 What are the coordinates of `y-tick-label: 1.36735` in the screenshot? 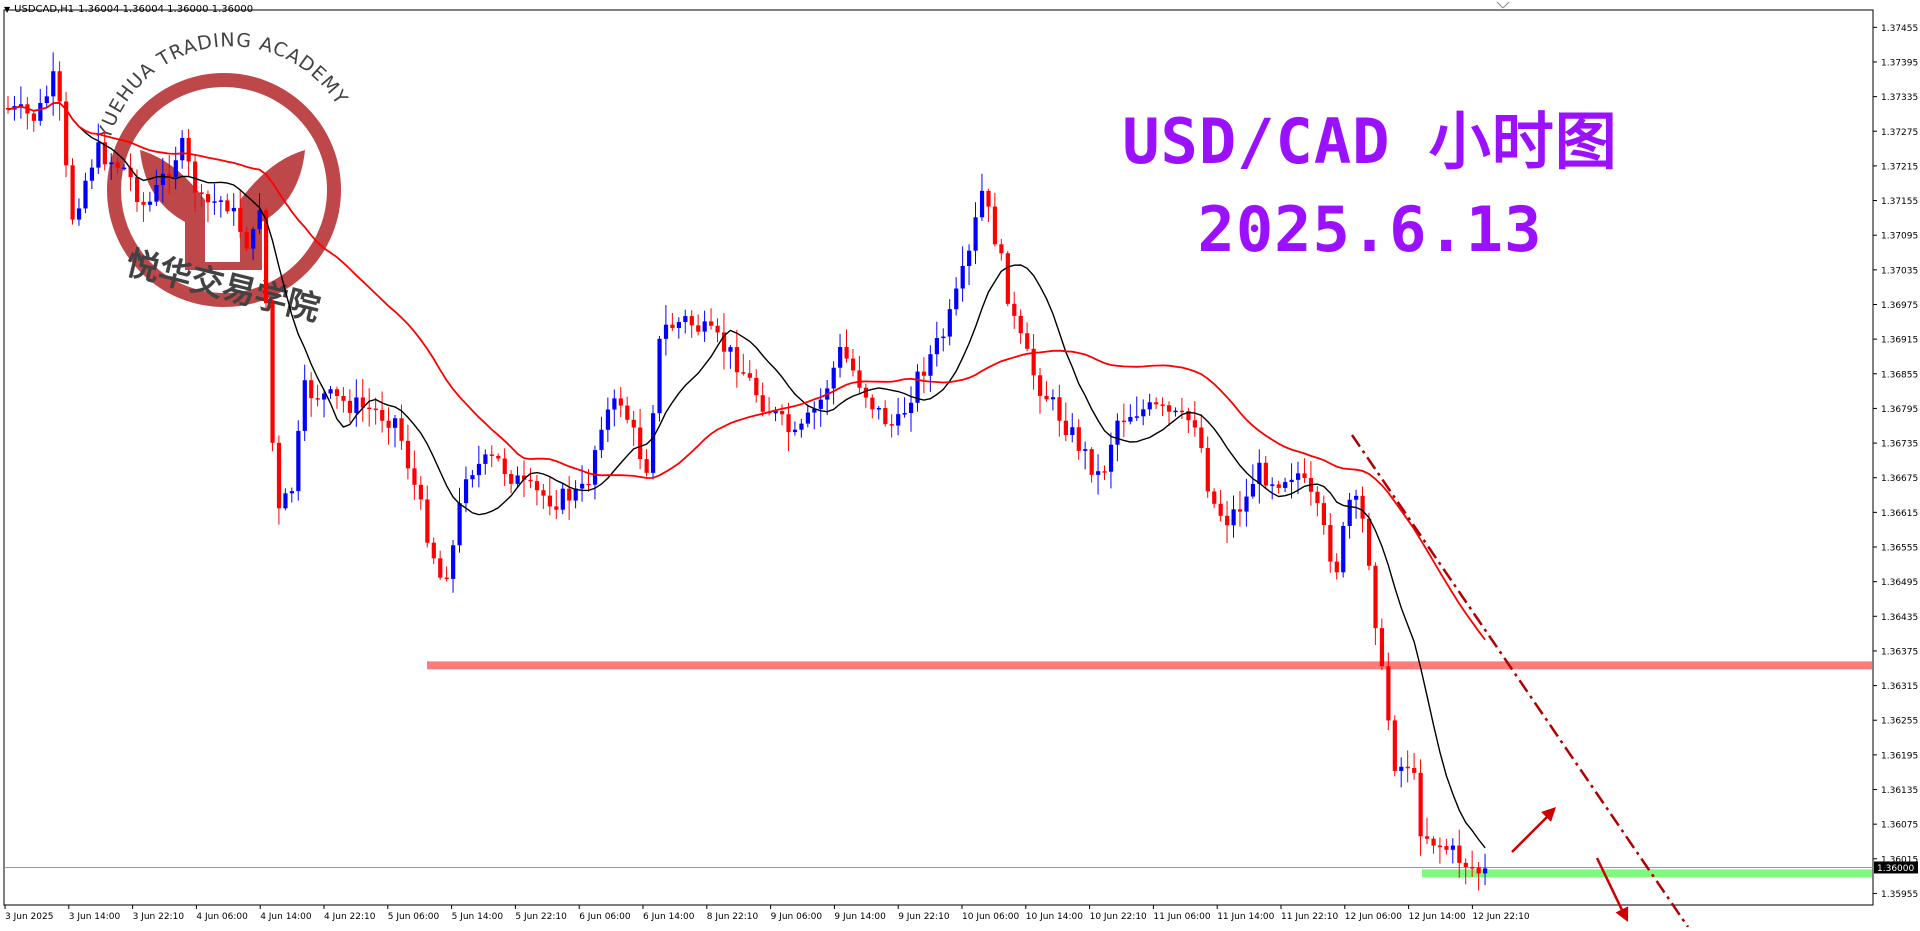 It's located at (1899, 445).